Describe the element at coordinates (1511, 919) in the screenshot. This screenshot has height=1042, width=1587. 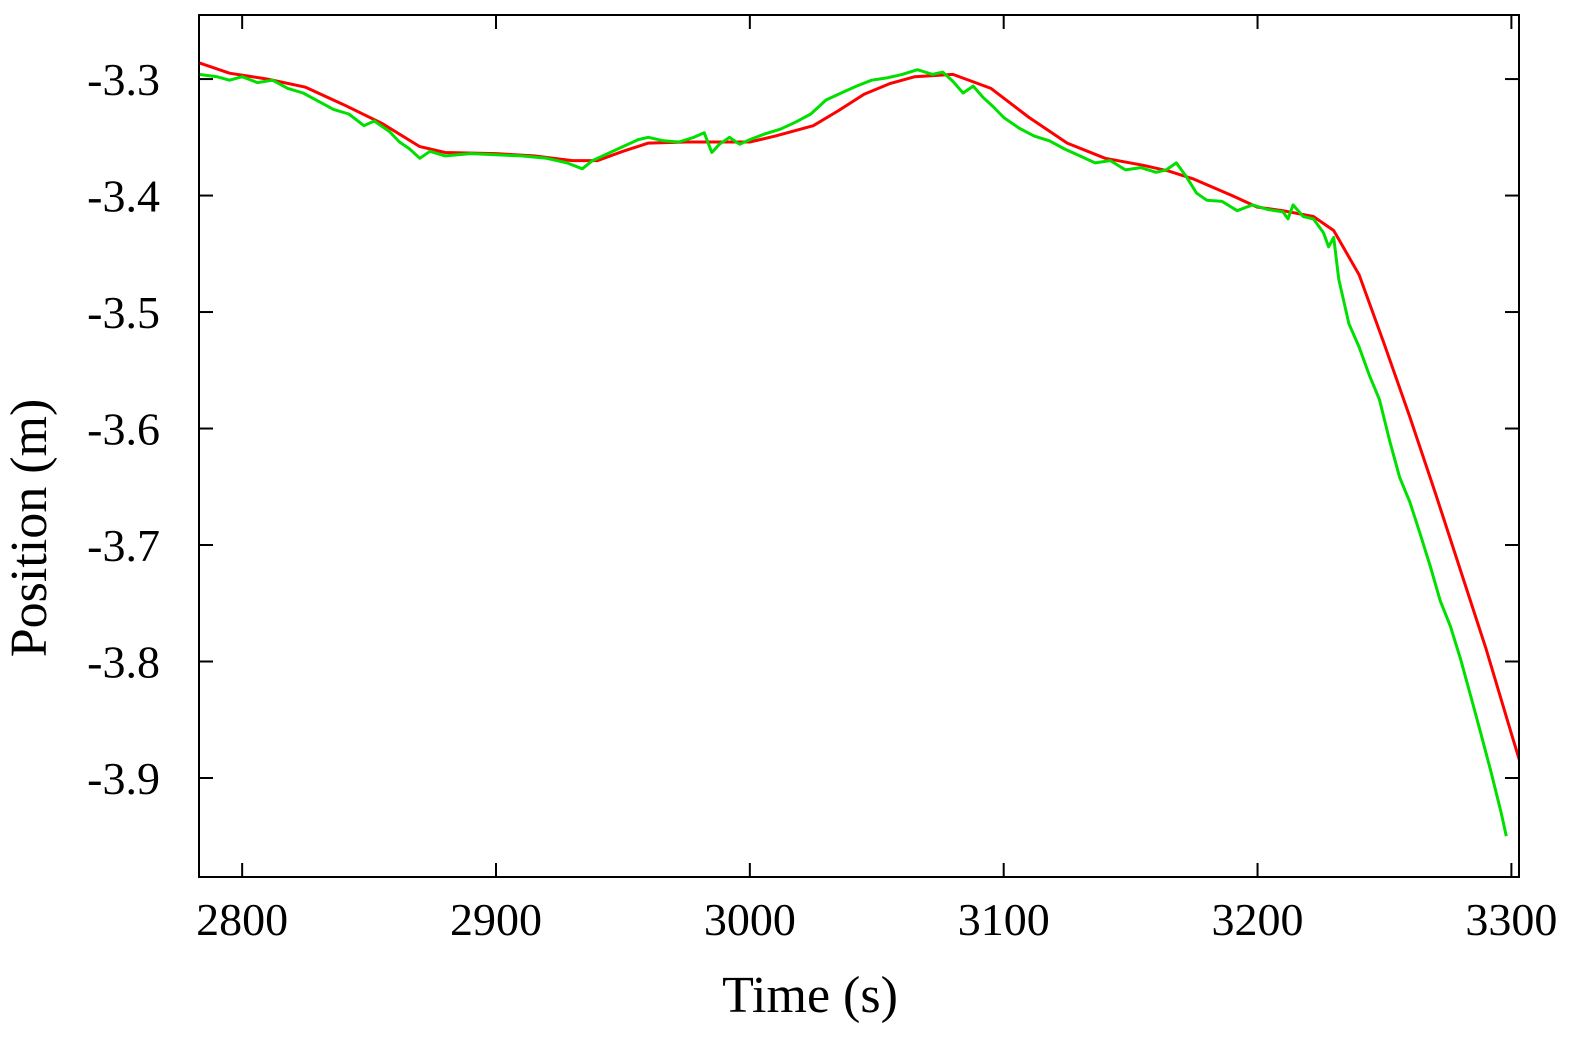
I see `x-tick-label: 3300` at that location.